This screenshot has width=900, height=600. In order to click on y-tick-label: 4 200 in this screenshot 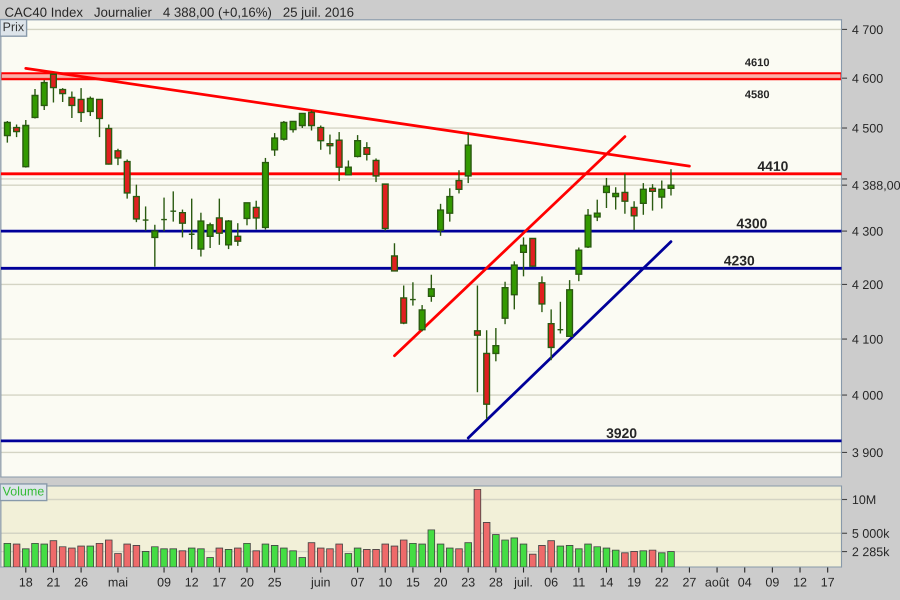, I will do `click(867, 285)`.